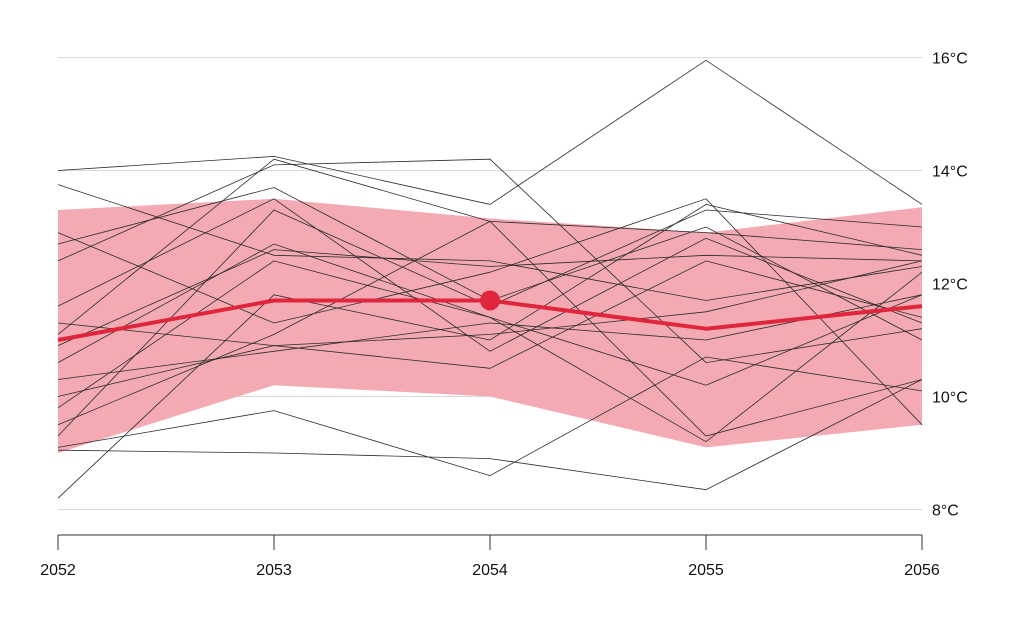 This screenshot has height=636, width=1024. I want to click on y-tick-label: 14°C, so click(950, 172).